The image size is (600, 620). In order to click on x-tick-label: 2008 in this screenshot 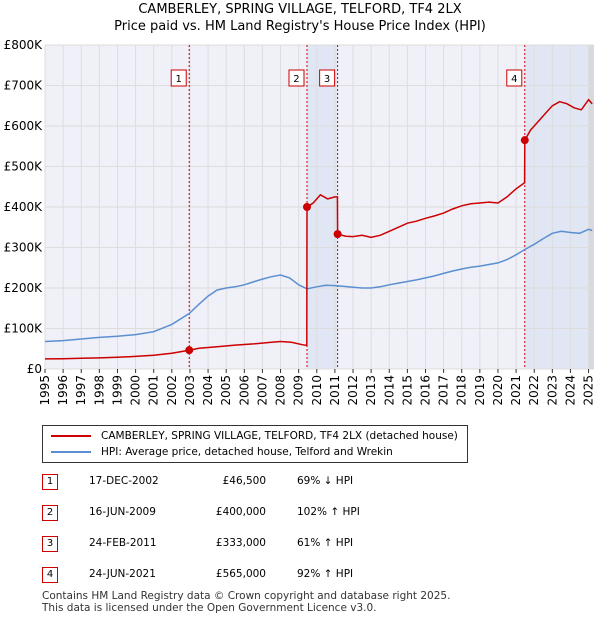, I will do `click(281, 390)`.